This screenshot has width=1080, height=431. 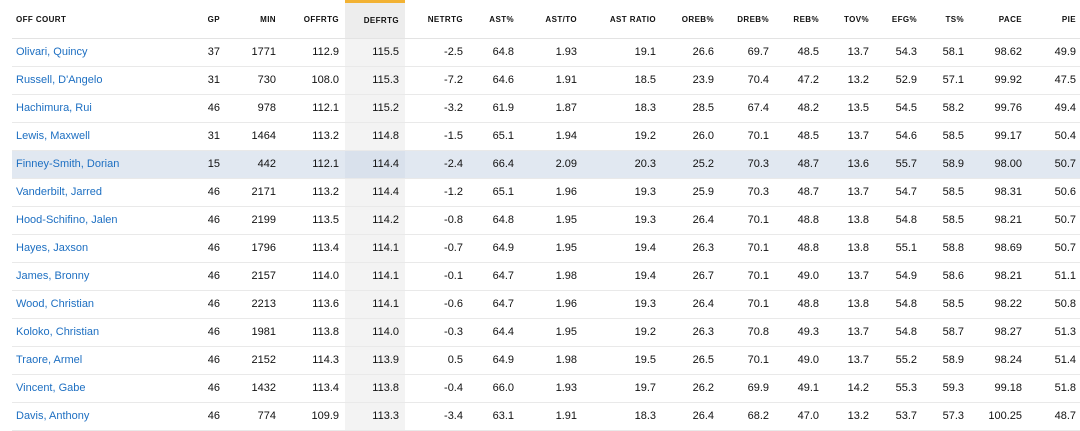 I want to click on column-header-ast-ratio: AST RATIO, so click(x=622, y=20).